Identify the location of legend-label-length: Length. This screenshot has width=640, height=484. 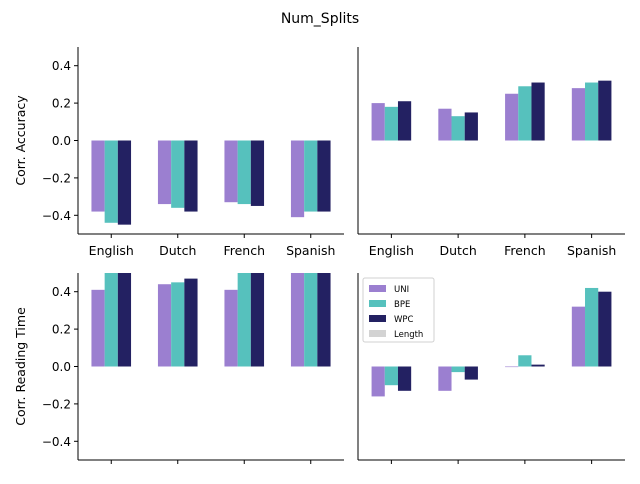
(408, 335).